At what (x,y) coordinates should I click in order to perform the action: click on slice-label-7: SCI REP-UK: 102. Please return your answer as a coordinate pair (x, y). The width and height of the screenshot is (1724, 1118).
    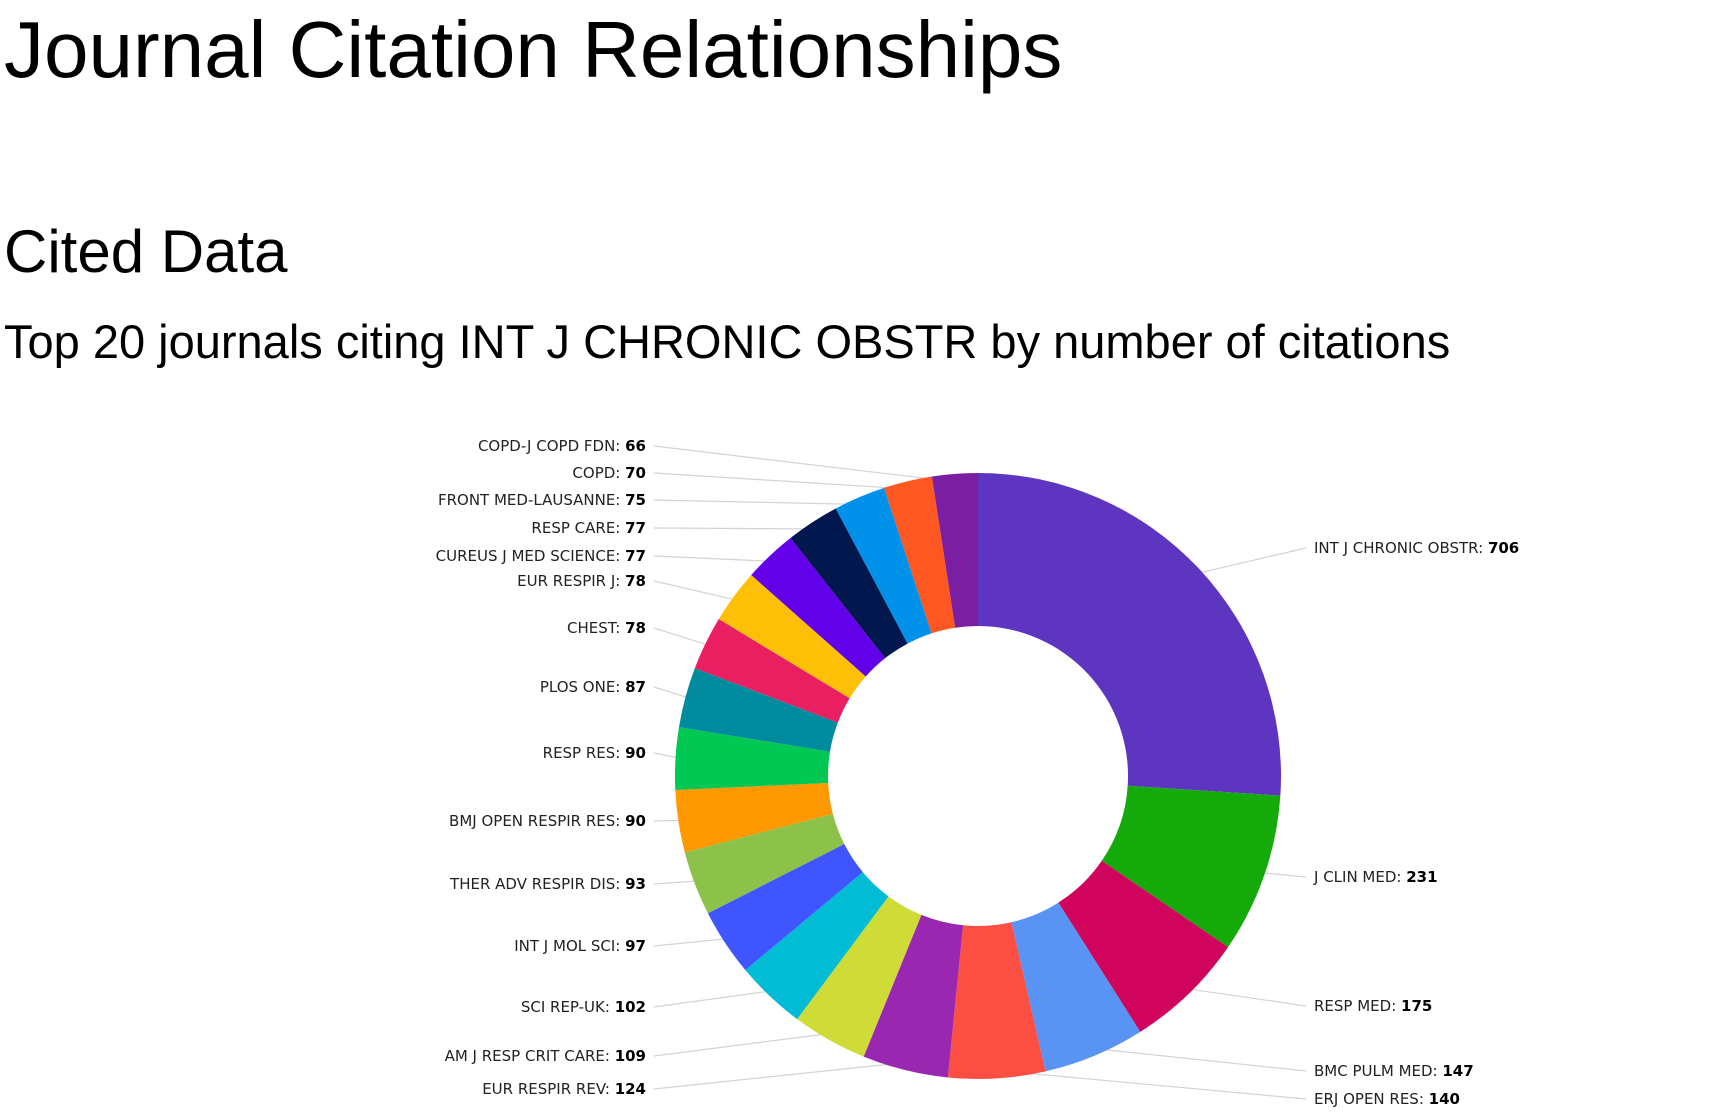
    Looking at the image, I should click on (583, 1007).